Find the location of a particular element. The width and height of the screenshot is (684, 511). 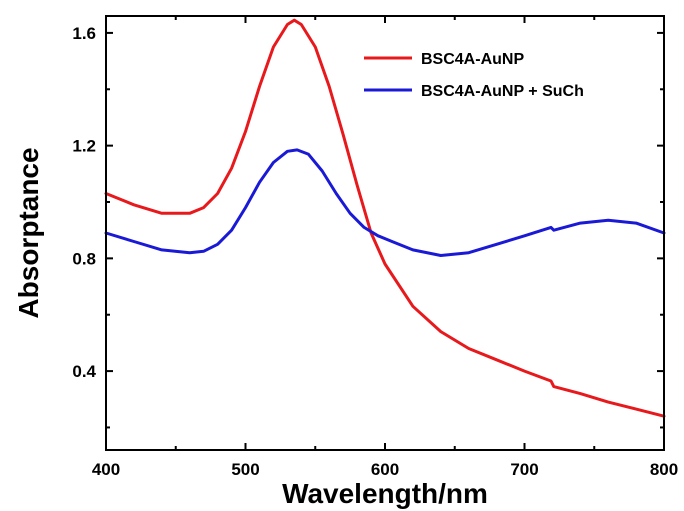

y-tick-label: 1.2 is located at coordinates (84, 146).